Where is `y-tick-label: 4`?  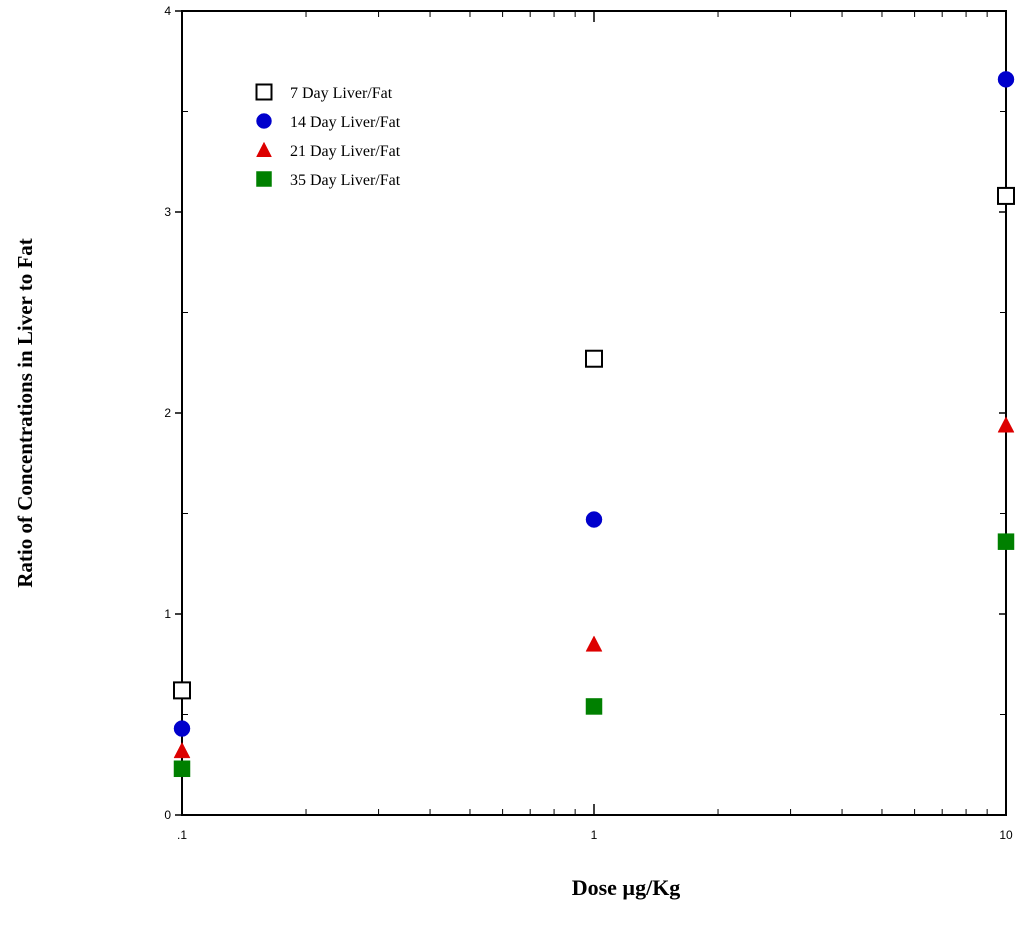 y-tick-label: 4 is located at coordinates (167, 11).